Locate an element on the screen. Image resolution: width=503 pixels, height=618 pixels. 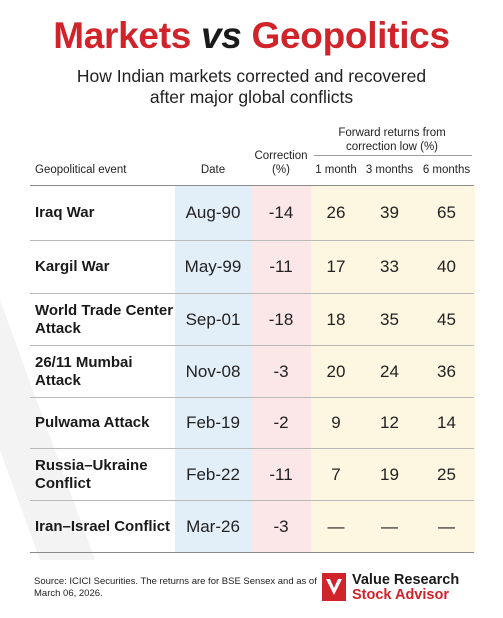
table-row-1-month: 20 is located at coordinates (336, 371).